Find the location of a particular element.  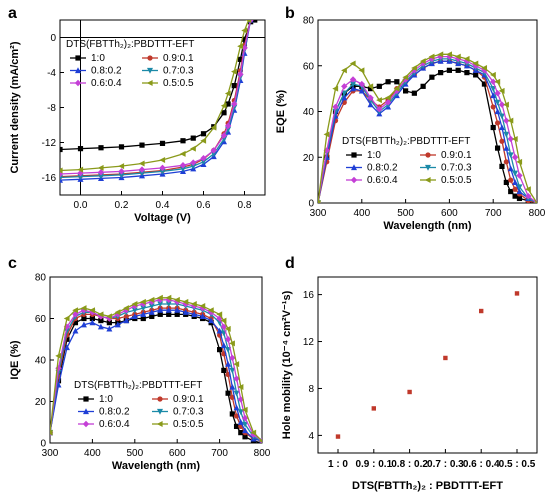

panel-a-series-2-point is located at coordinates (61, 179).